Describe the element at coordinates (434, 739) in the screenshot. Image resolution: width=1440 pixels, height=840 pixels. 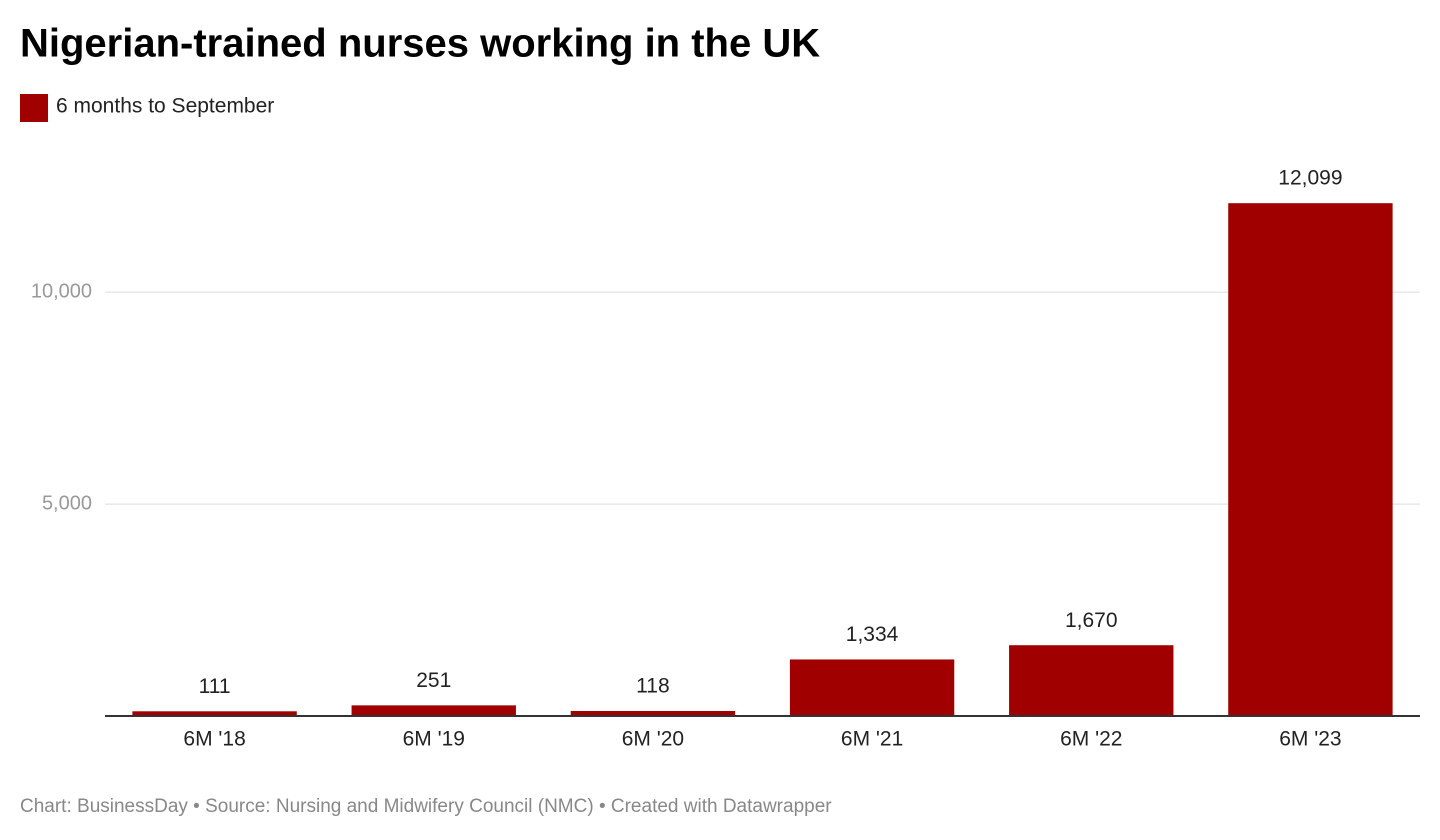
I see `x-tick-label: 6M '19` at that location.